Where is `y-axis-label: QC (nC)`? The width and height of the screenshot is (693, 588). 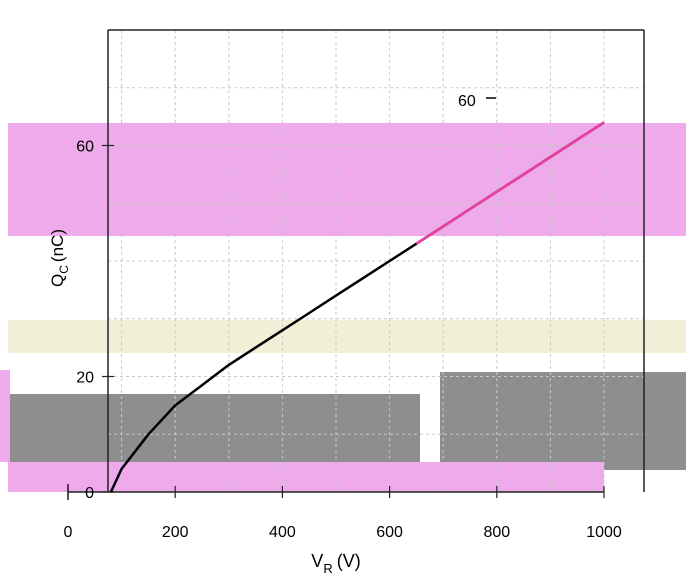 y-axis-label: QC (nC) is located at coordinates (59, 258).